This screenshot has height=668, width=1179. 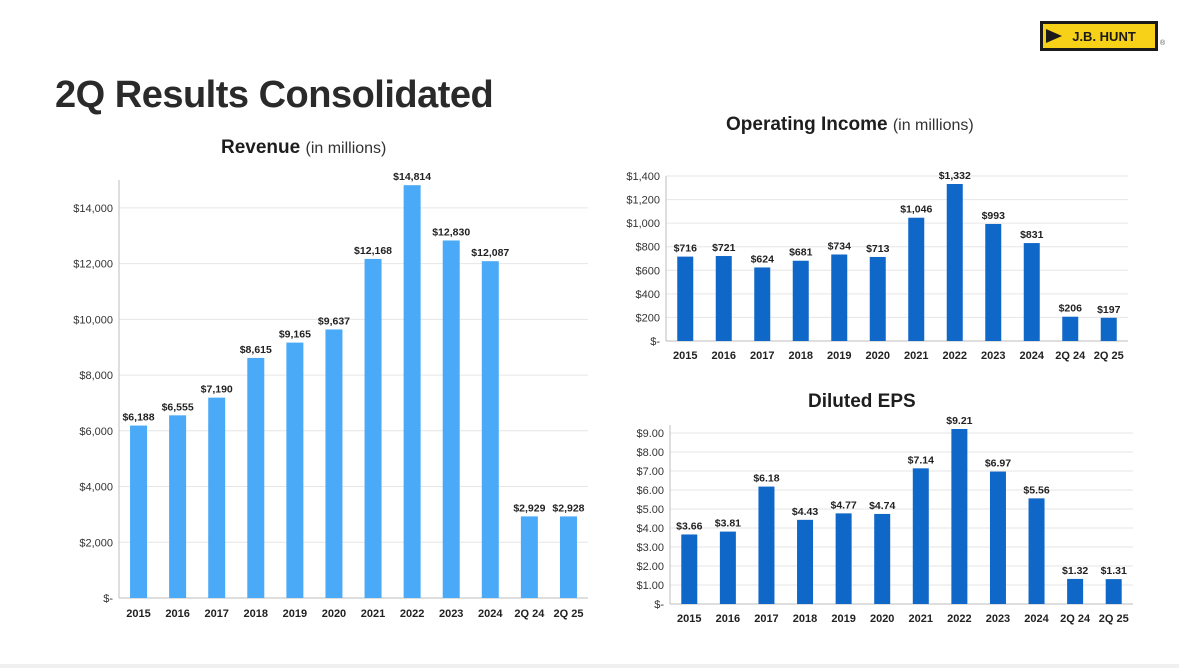 I want to click on data-label: $716, so click(x=686, y=249).